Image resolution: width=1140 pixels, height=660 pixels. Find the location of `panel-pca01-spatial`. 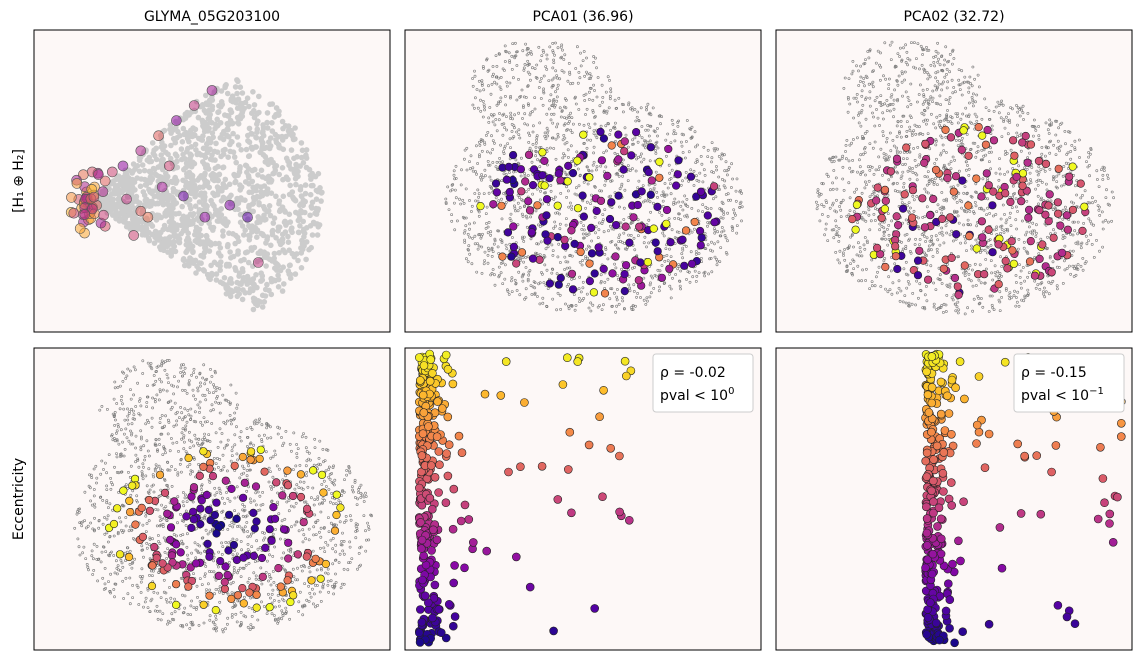

panel-pca01-spatial is located at coordinates (583, 181).